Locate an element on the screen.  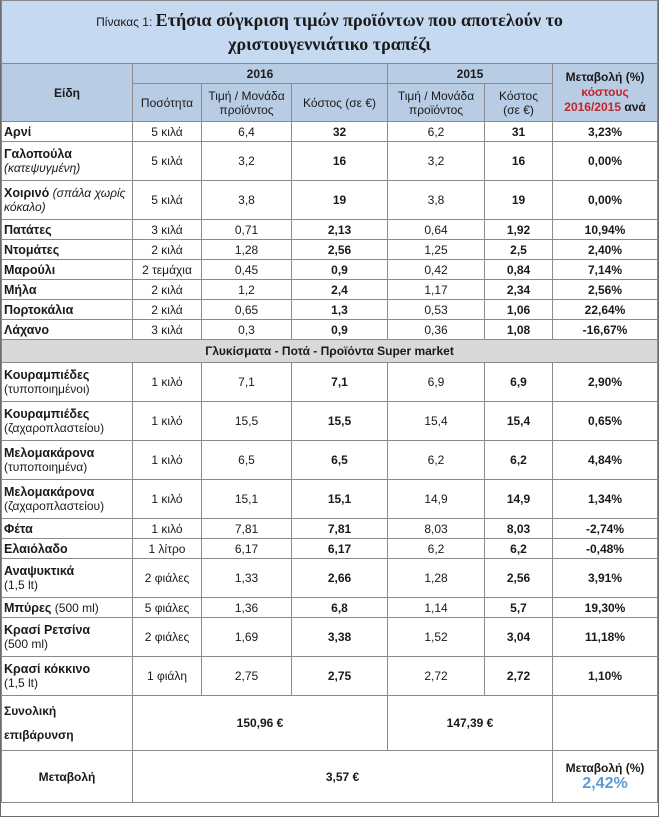
item-change-pct: 1,34% is located at coordinates (605, 499).